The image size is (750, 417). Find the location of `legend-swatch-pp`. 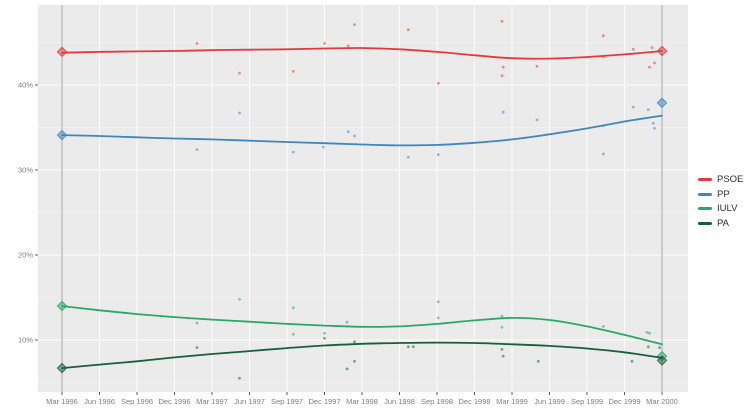

legend-swatch-pp is located at coordinates (705, 194).